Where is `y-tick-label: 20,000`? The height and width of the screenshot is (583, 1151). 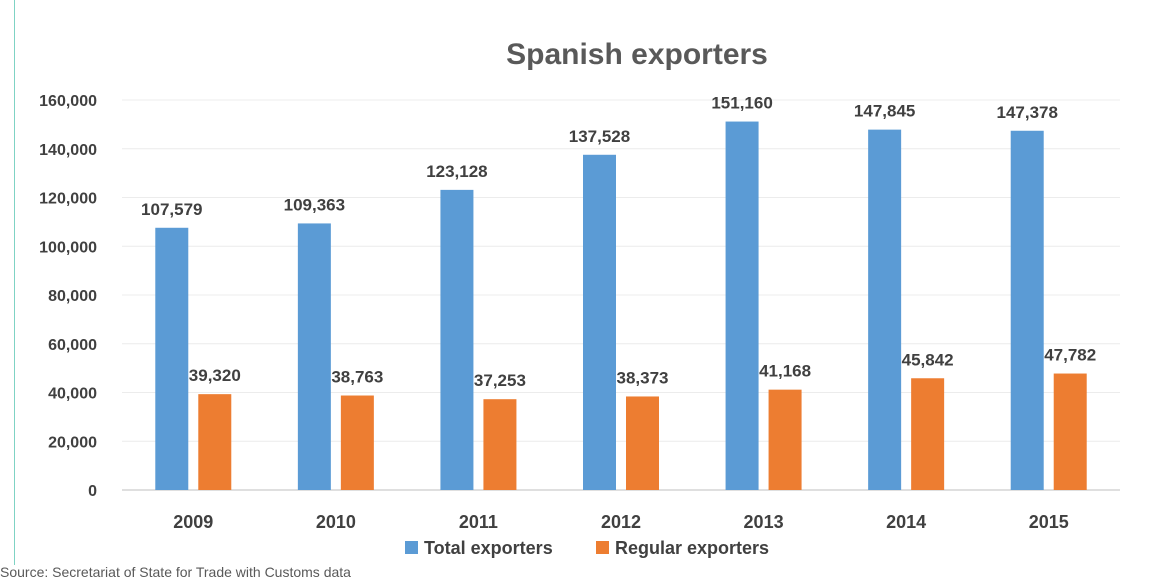 y-tick-label: 20,000 is located at coordinates (72, 442).